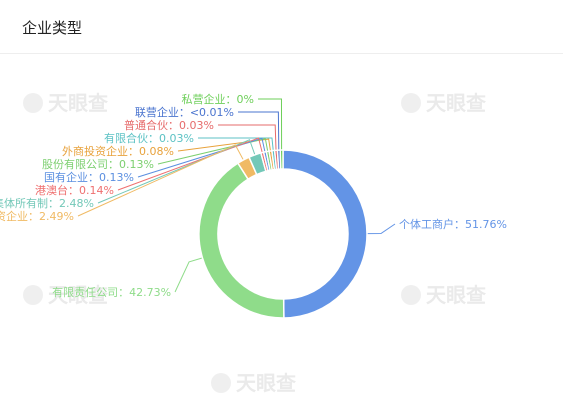 Image resolution: width=563 pixels, height=417 pixels. I want to click on watermark-logo-3: 天眼查, so click(443, 295).